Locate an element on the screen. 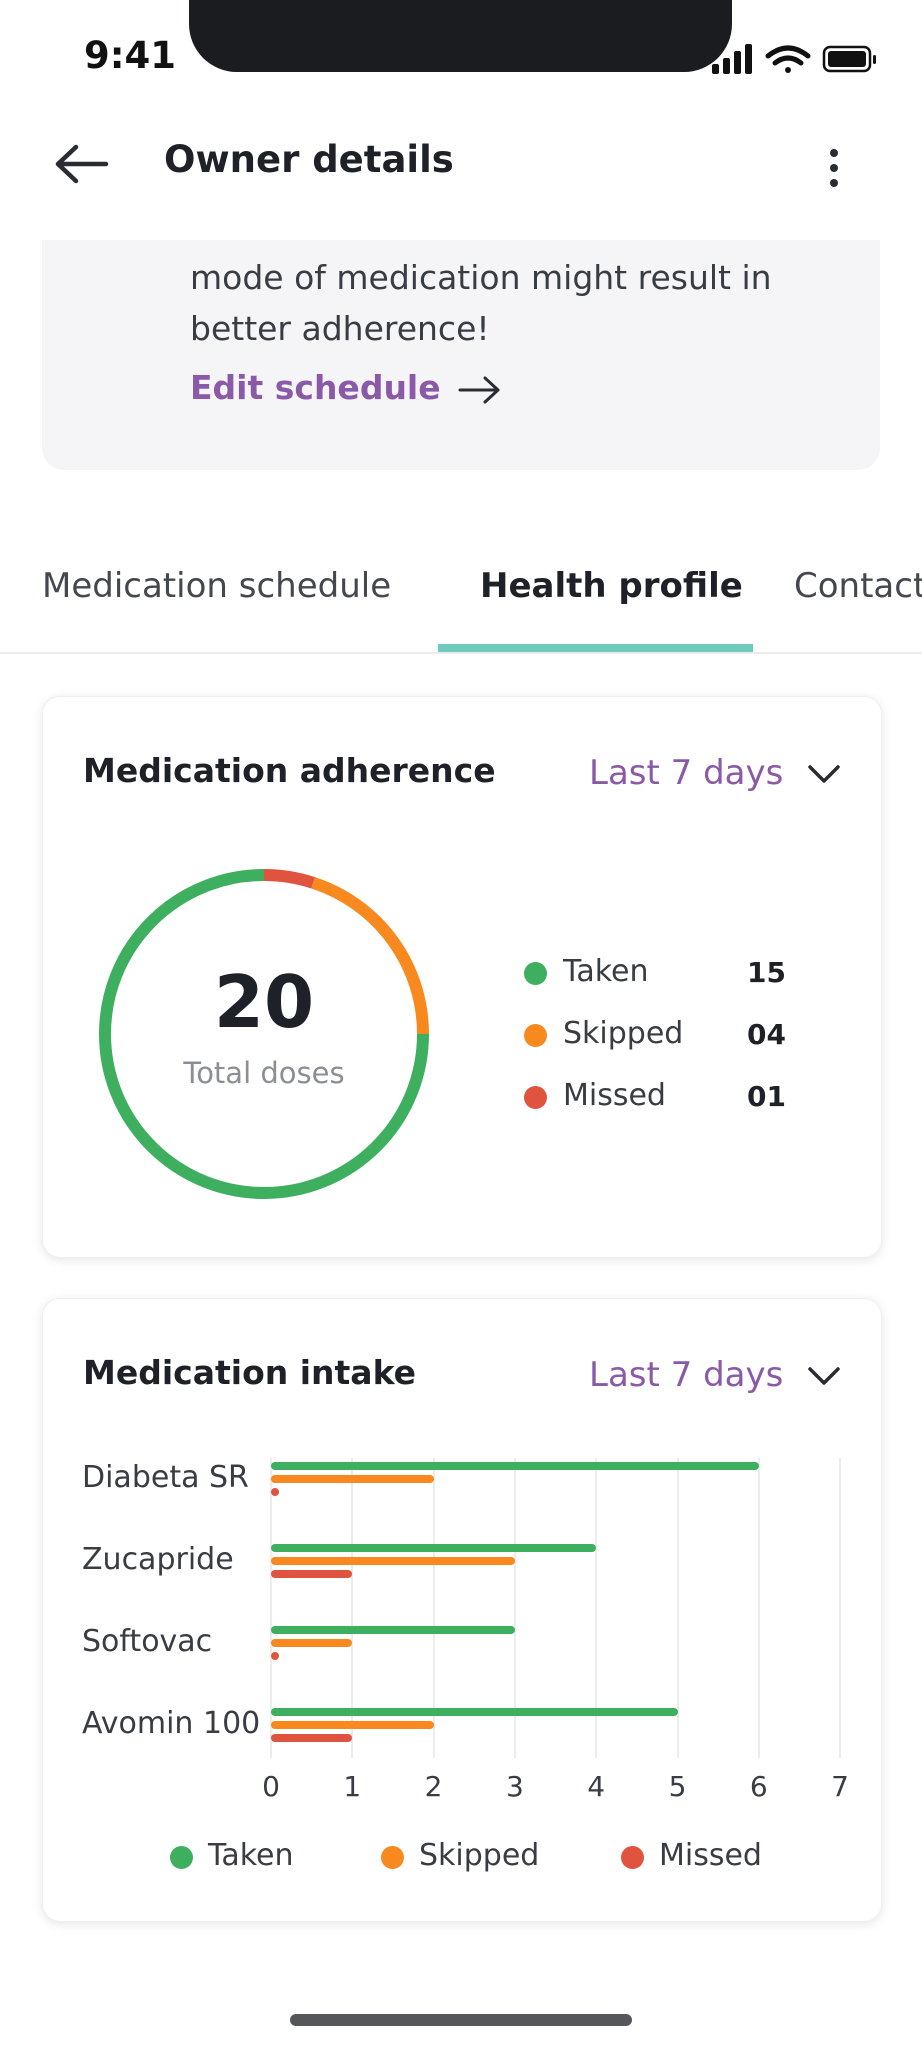 The height and width of the screenshot is (2048, 922). adherence-donut-chart is located at coordinates (264, 1034).